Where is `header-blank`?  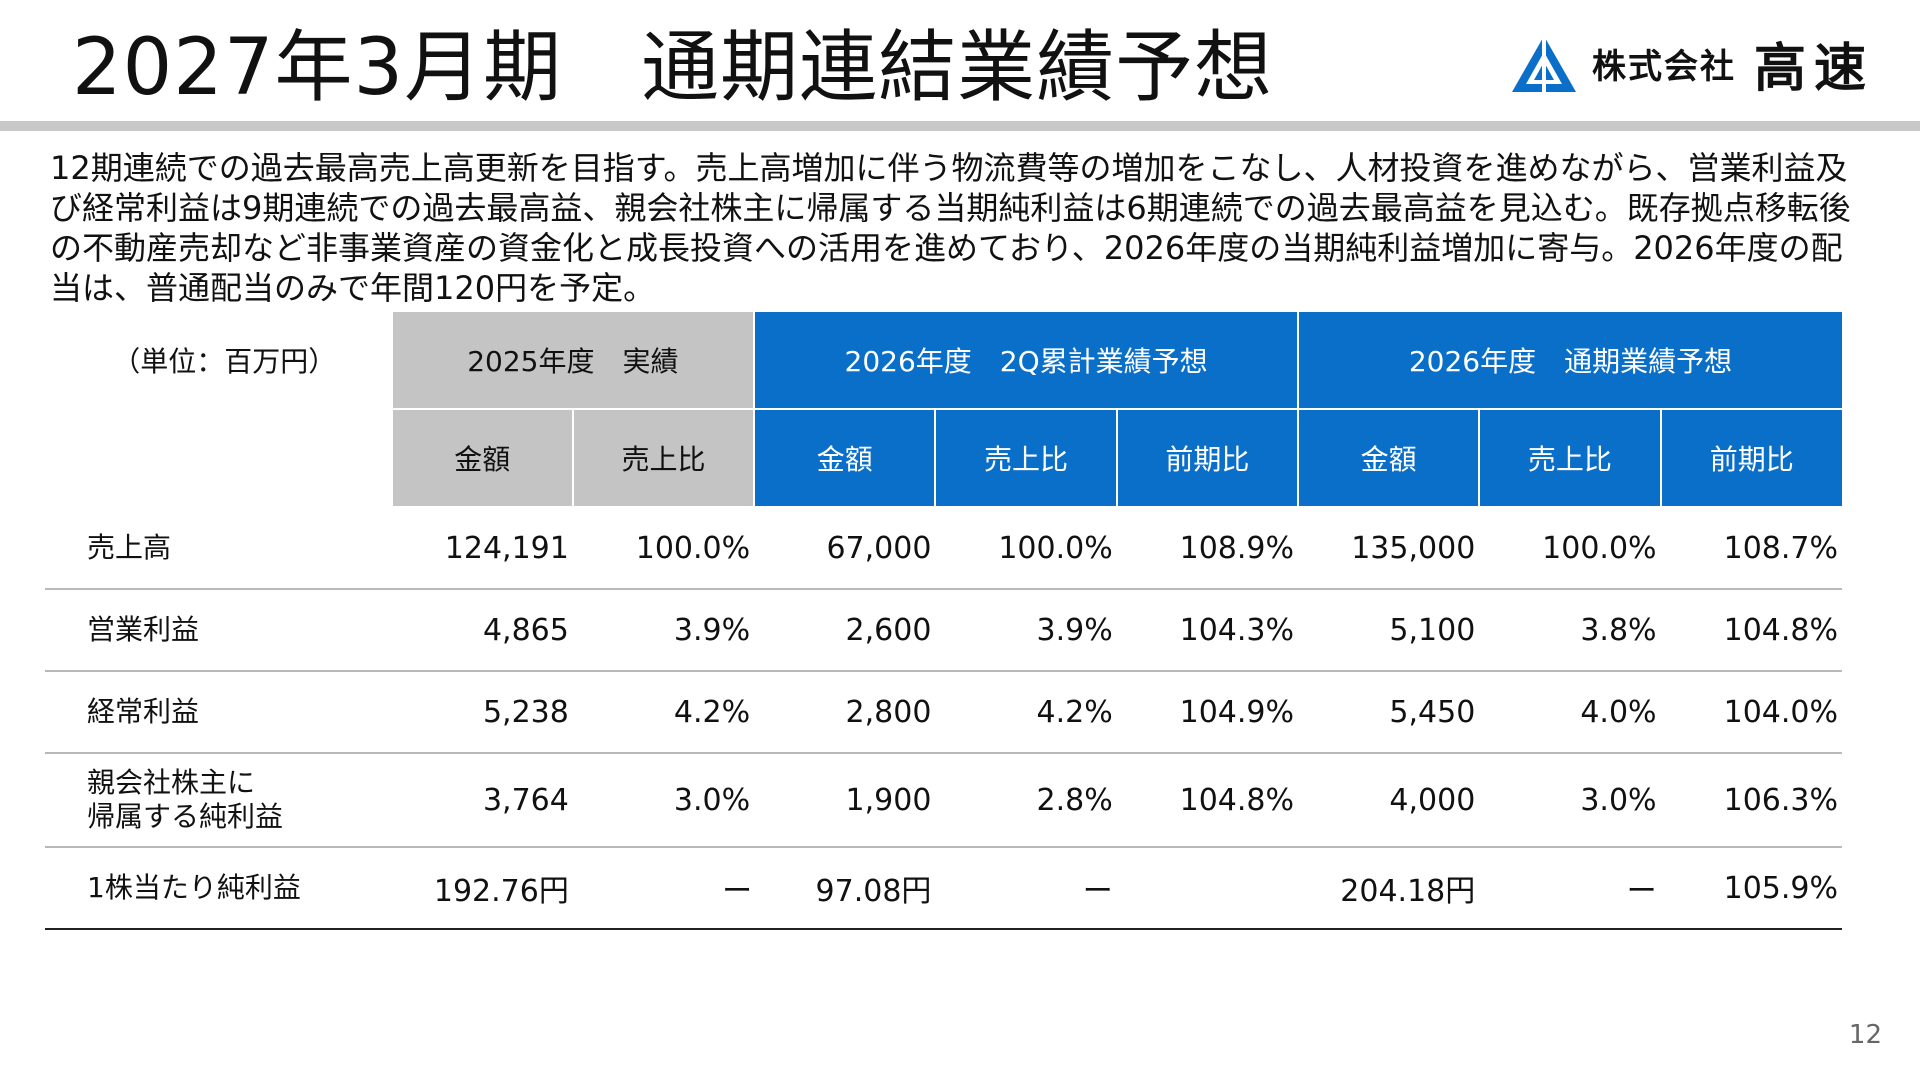 header-blank is located at coordinates (218, 458).